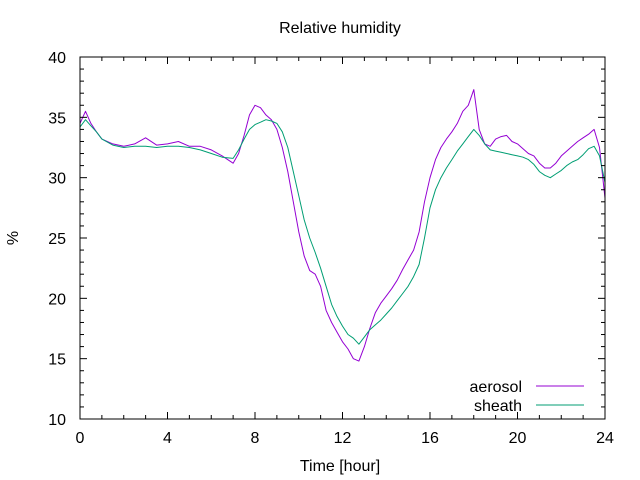 This screenshot has width=640, height=480. Describe the element at coordinates (57, 179) in the screenshot. I see `y-tick-label: 30` at that location.